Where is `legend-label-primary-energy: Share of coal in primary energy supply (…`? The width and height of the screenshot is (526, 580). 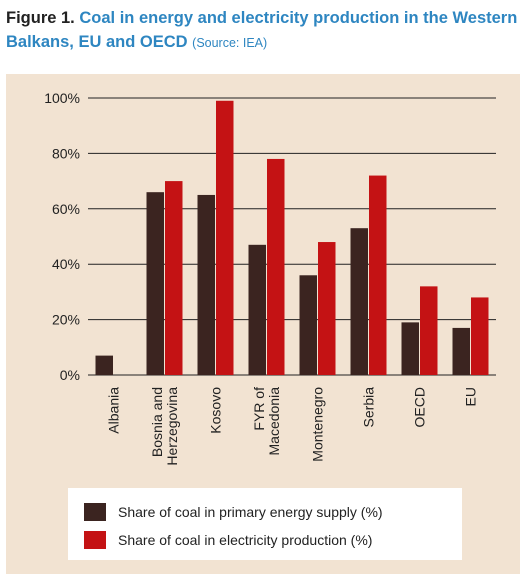
legend-label-primary-energy: Share of coal in primary energy supply (… is located at coordinates (250, 512).